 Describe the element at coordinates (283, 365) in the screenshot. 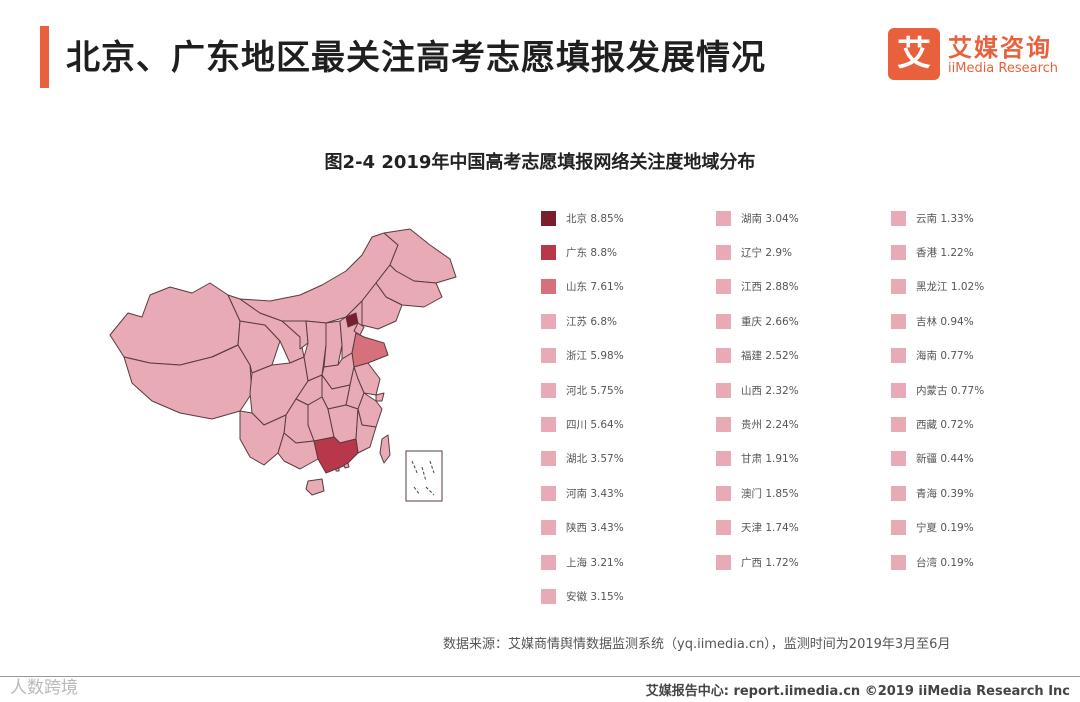

I see `china-choropleth-map` at that location.